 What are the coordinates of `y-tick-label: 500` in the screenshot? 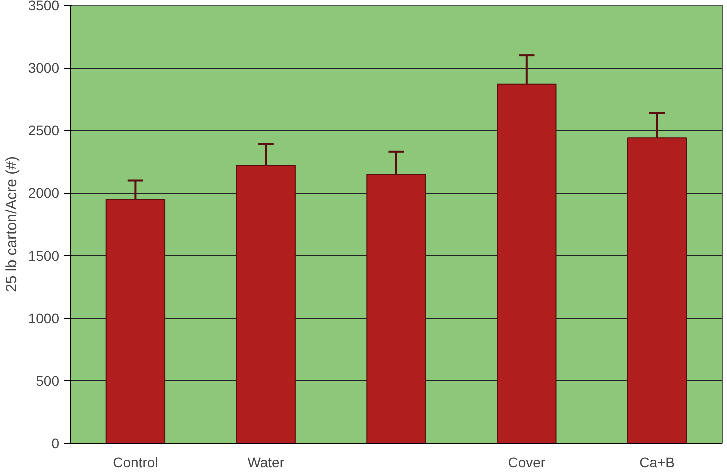 It's located at (48, 380).